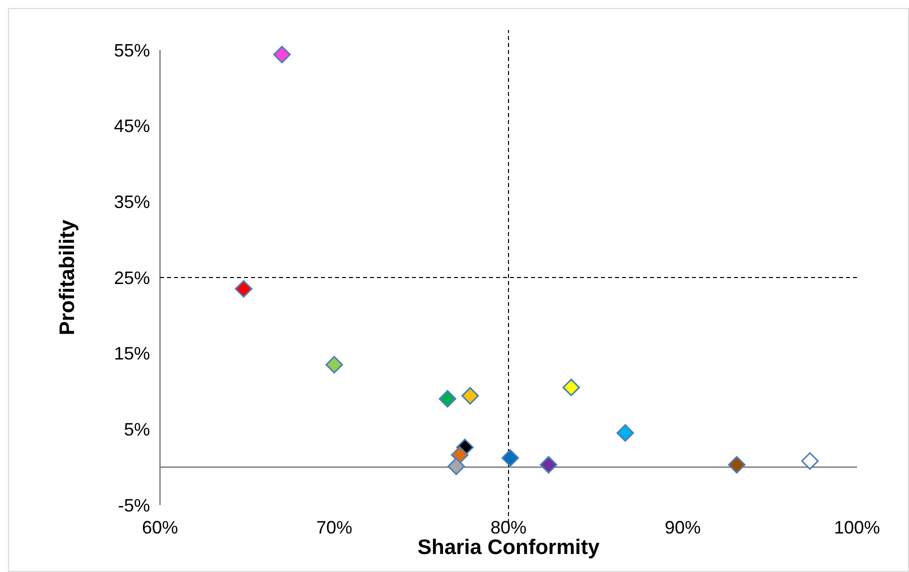  I want to click on y-tick-label: 25%, so click(132, 278).